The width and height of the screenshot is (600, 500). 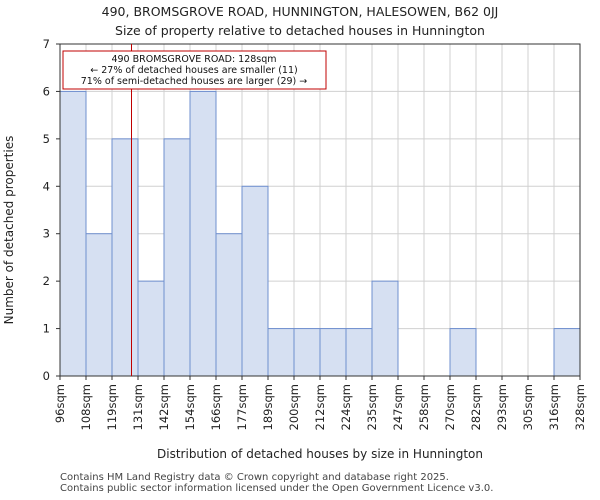 I want to click on annotation-line-1: 490 BROMSGROVE ROAD: 128sqm, so click(x=193, y=59).